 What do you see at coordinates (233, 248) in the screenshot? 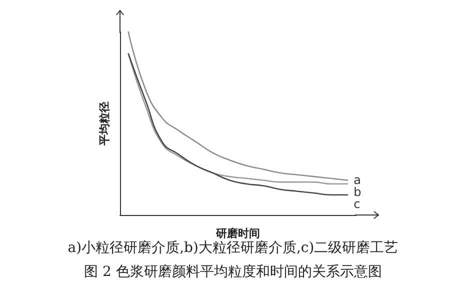
I see `text: a)小粒径研磨介质,b)大粒径研磨介质,c)二级研磨工艺` at bounding box center [233, 248].